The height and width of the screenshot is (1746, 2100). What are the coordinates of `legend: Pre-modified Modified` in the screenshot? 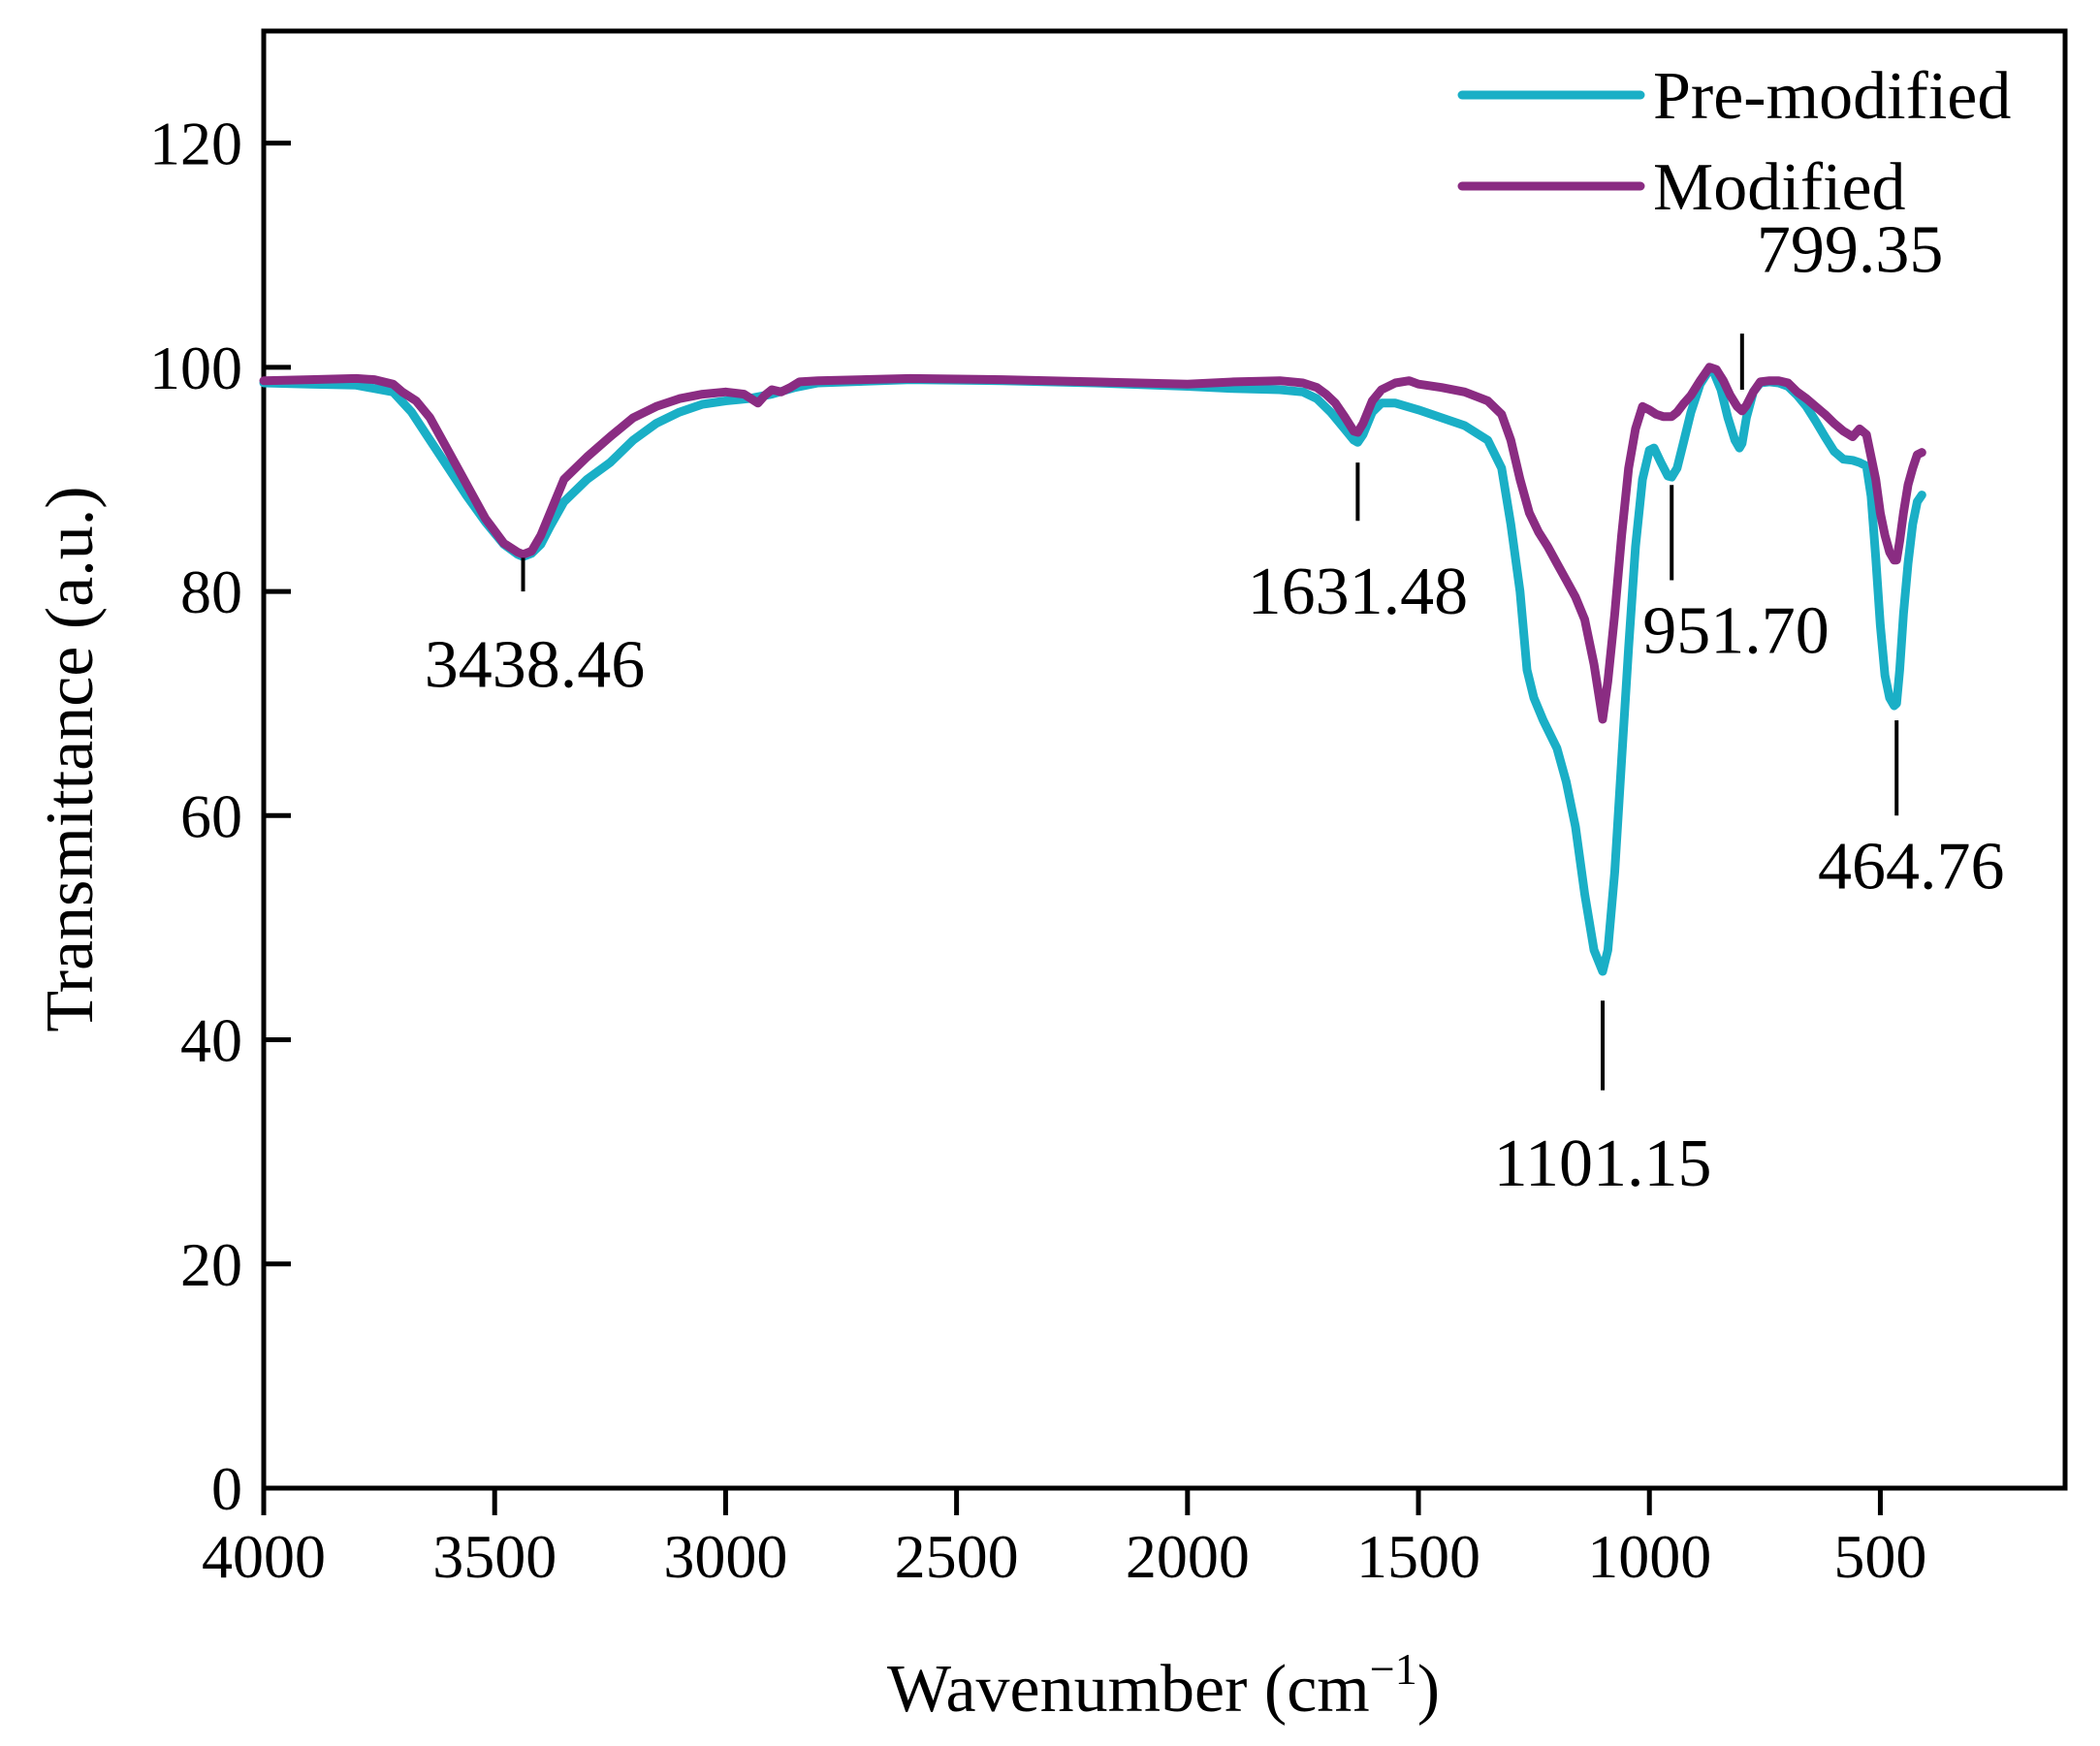 It's located at (1734, 142).